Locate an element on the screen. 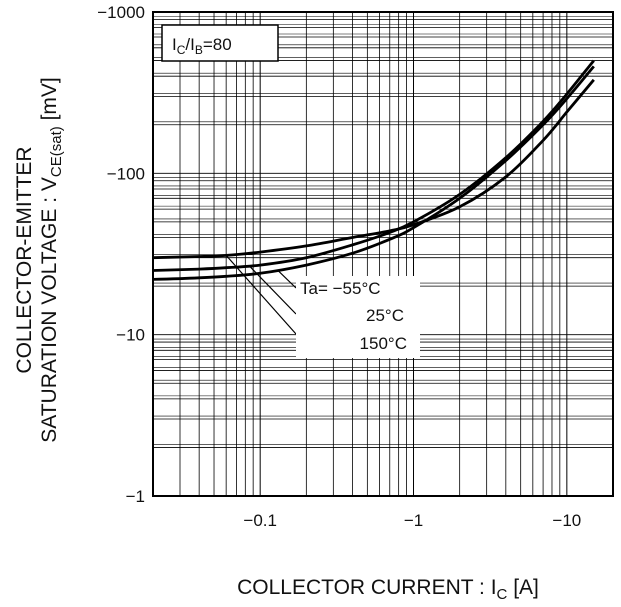 Image resolution: width=621 pixels, height=607 pixels. condition-rest: =80 is located at coordinates (217, 44).